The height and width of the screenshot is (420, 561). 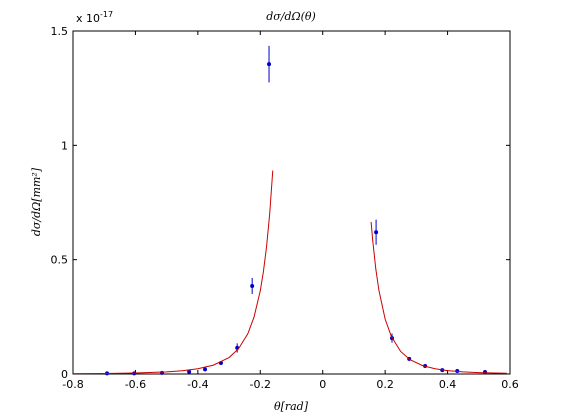 I want to click on multiplier-exponent: -17, so click(x=106, y=14).